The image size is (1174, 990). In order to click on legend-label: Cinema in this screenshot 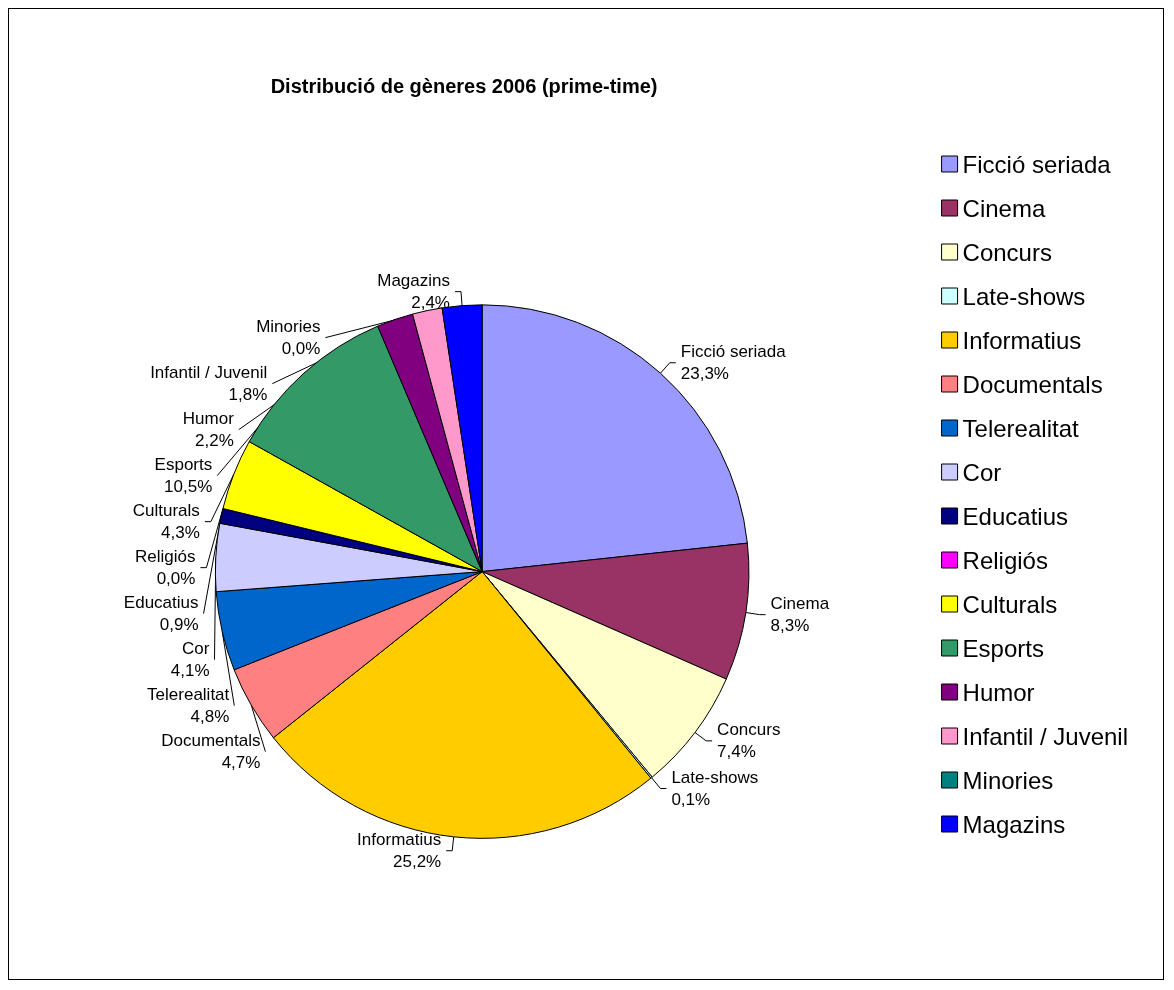, I will do `click(1004, 208)`.